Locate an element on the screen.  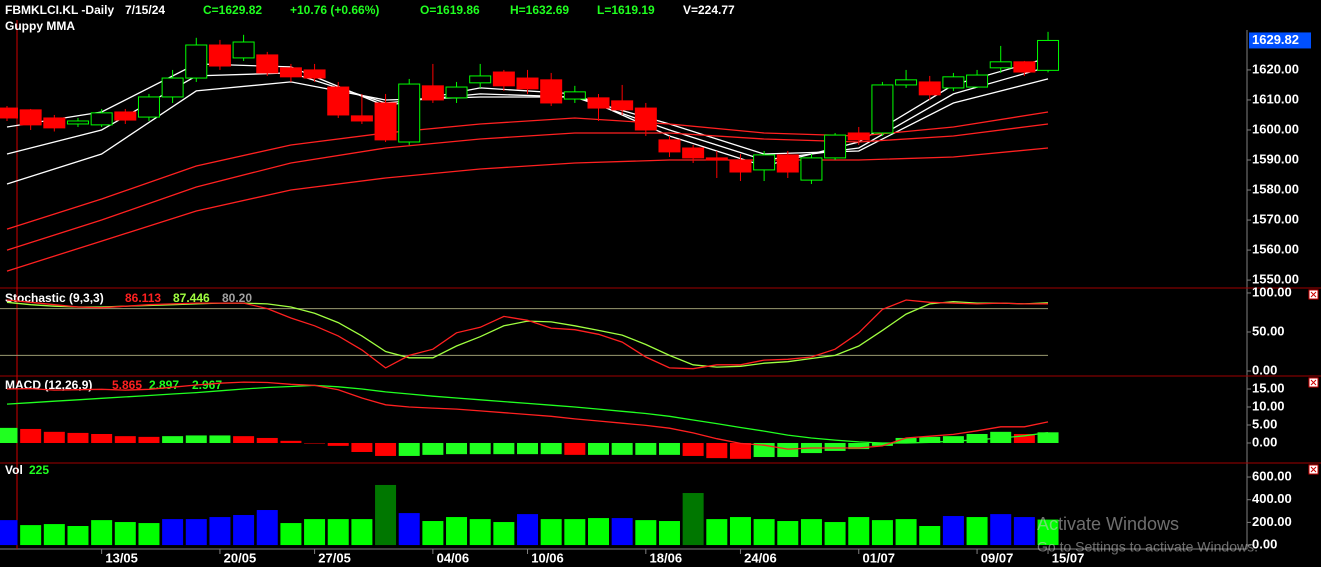
y-tick-label: 1590.00 is located at coordinates (1275, 158).